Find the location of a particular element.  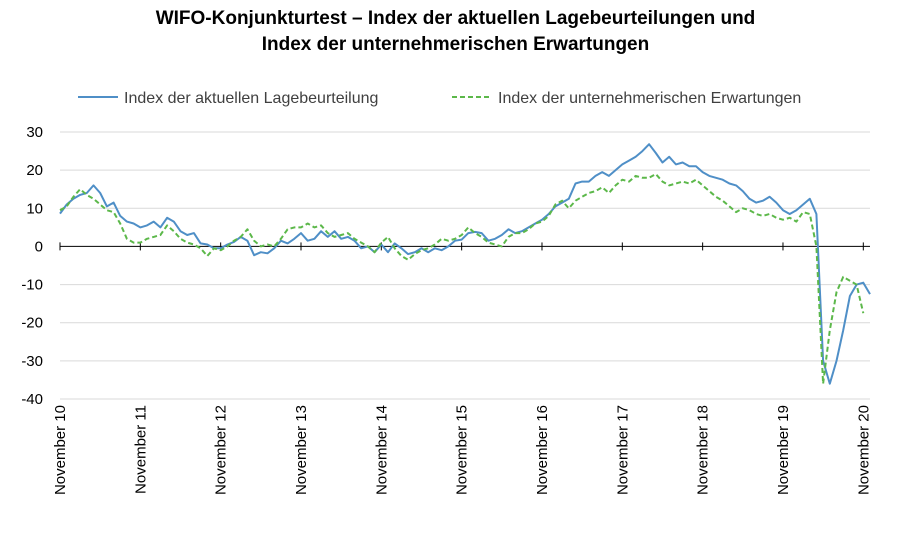

x-tick-label: November 11 is located at coordinates (140, 449).